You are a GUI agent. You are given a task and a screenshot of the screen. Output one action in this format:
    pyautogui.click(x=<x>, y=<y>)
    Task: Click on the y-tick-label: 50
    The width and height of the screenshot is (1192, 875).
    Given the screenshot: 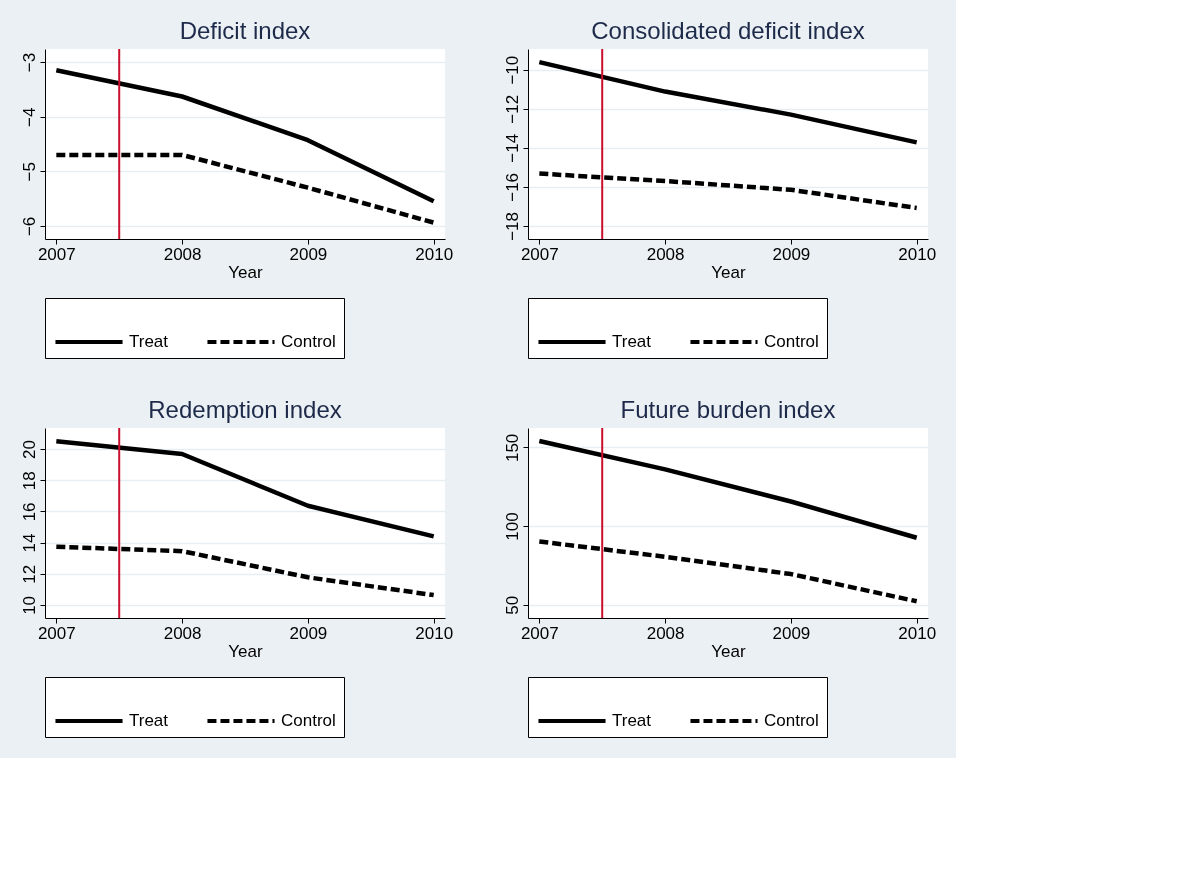 What is the action you would take?
    pyautogui.click(x=512, y=605)
    